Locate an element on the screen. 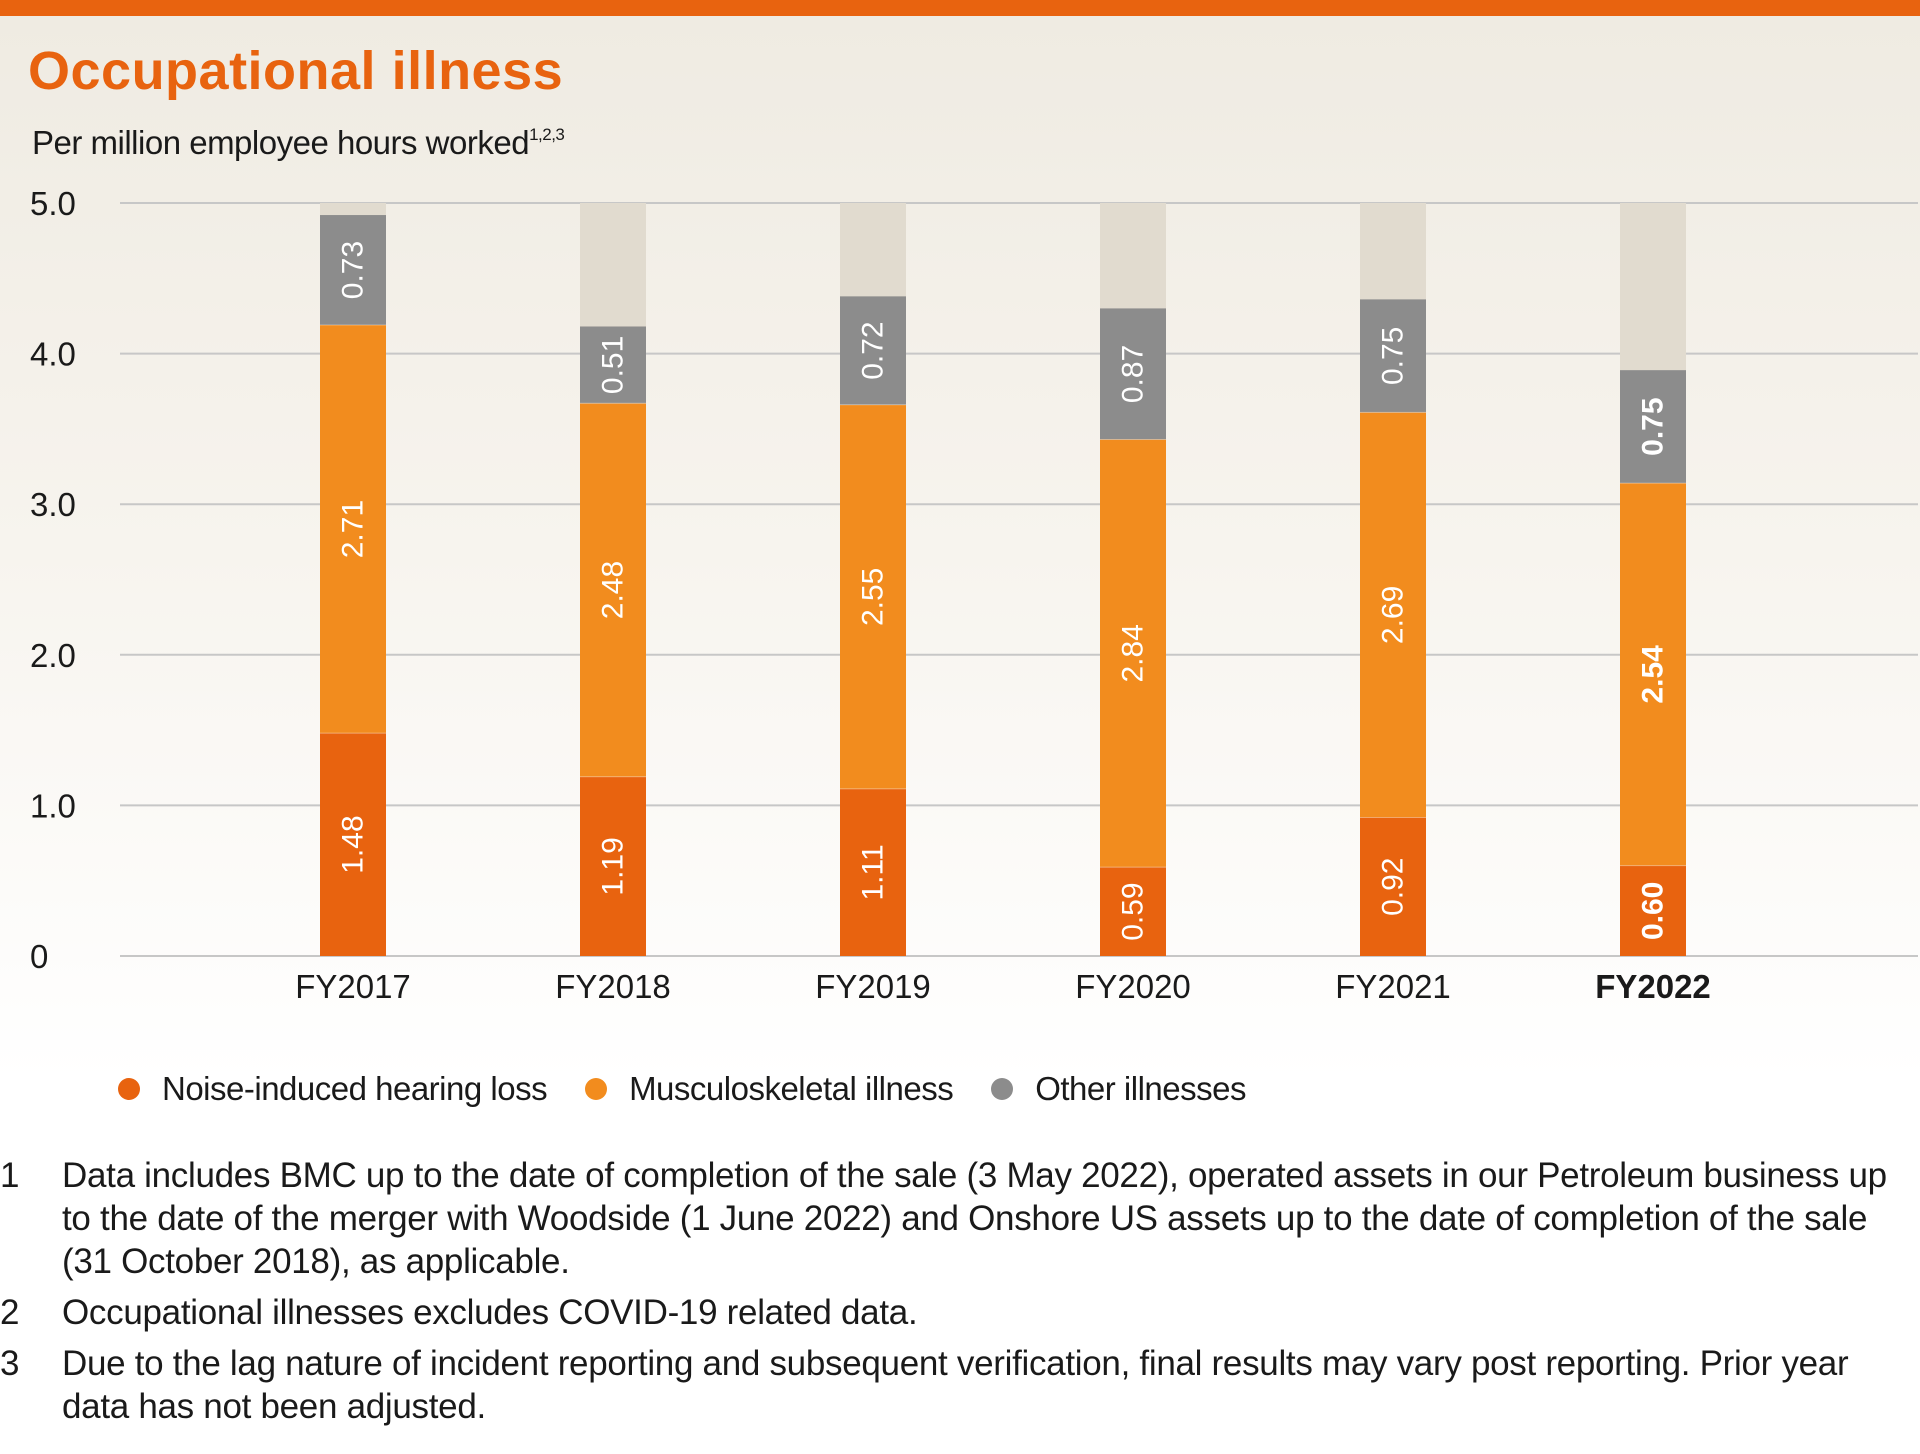 Image resolution: width=1920 pixels, height=1454 pixels. y-tick-label: 2.0 is located at coordinates (53, 655).